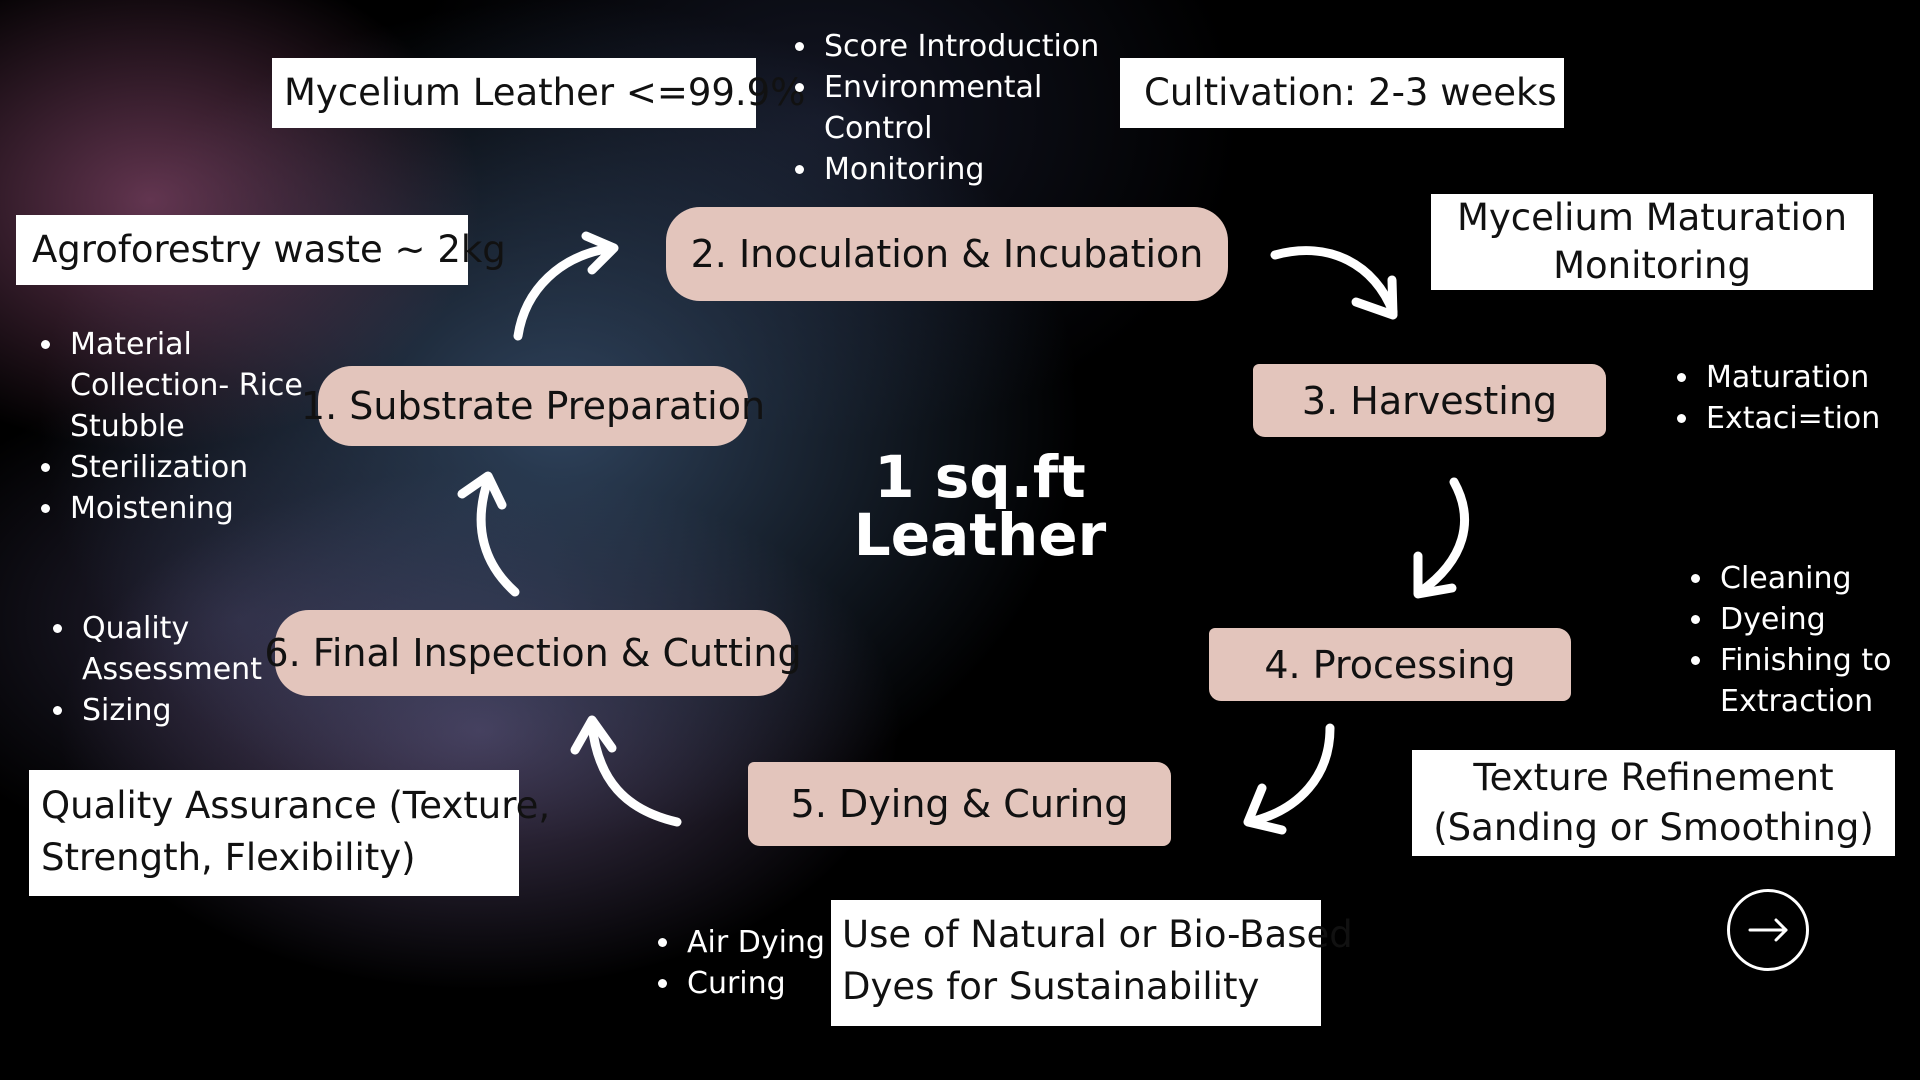 This screenshot has height=1080, width=1920. Describe the element at coordinates (970, 108) in the screenshot. I see `list-item: Environmental Control` at that location.